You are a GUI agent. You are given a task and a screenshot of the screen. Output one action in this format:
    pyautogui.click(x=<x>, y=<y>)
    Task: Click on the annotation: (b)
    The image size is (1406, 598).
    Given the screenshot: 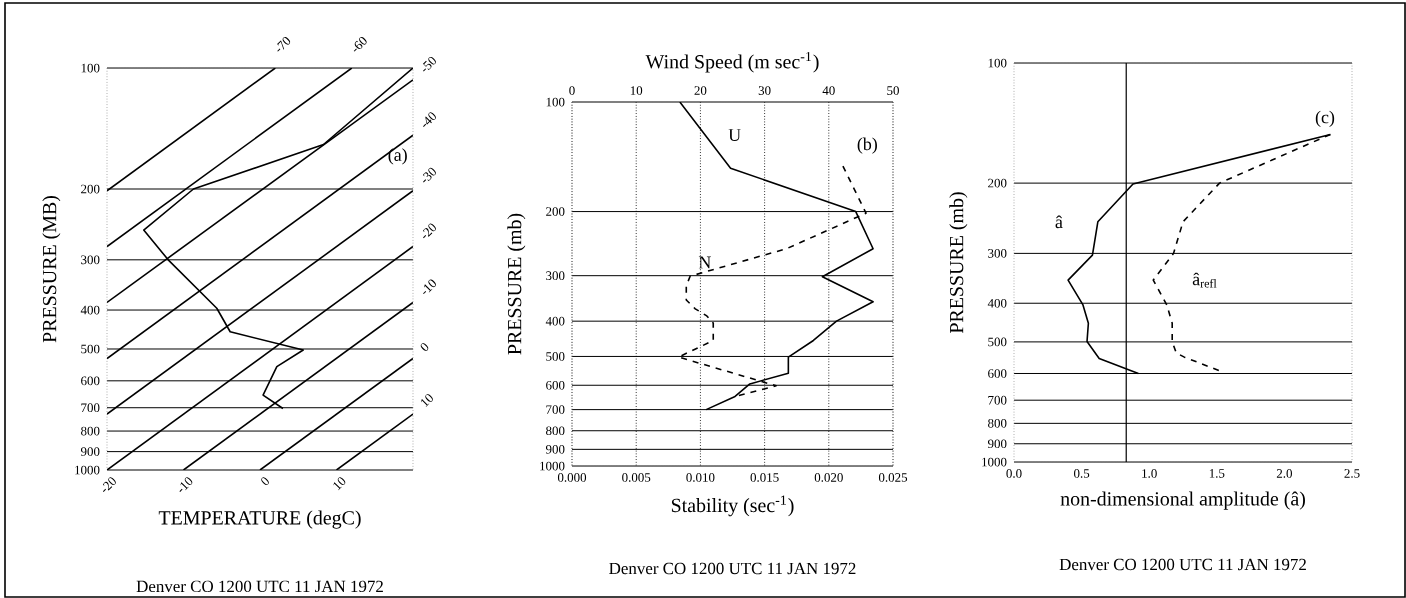 What is the action you would take?
    pyautogui.click(x=867, y=145)
    